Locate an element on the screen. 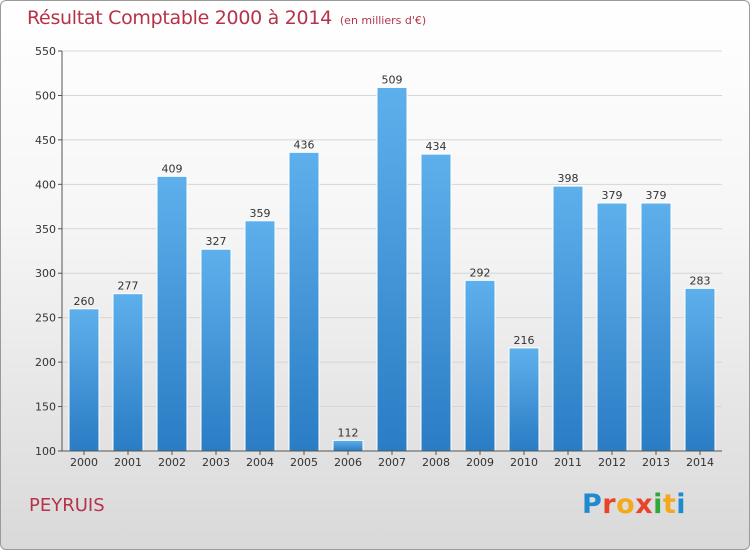 This screenshot has height=550, width=750. x-tick-label: 2011 is located at coordinates (568, 462).